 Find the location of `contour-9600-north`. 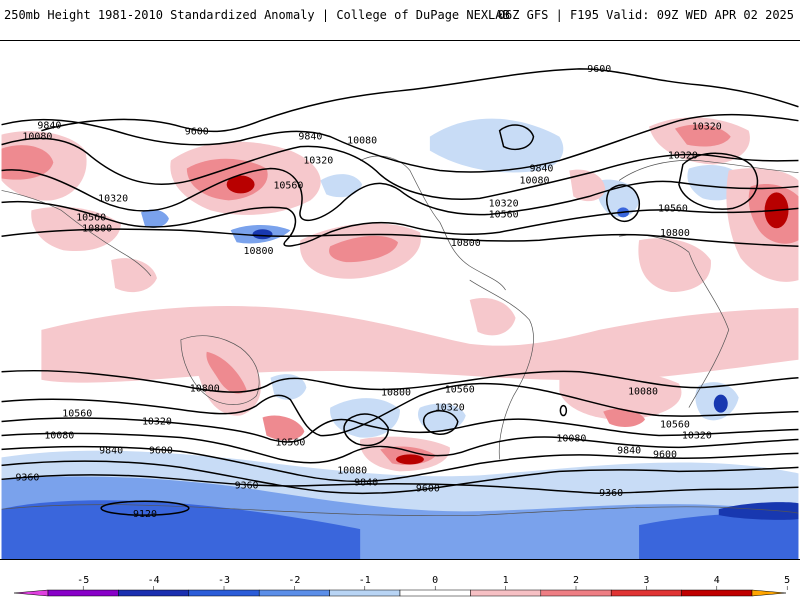

contour-9600-north is located at coordinates (420, 100).